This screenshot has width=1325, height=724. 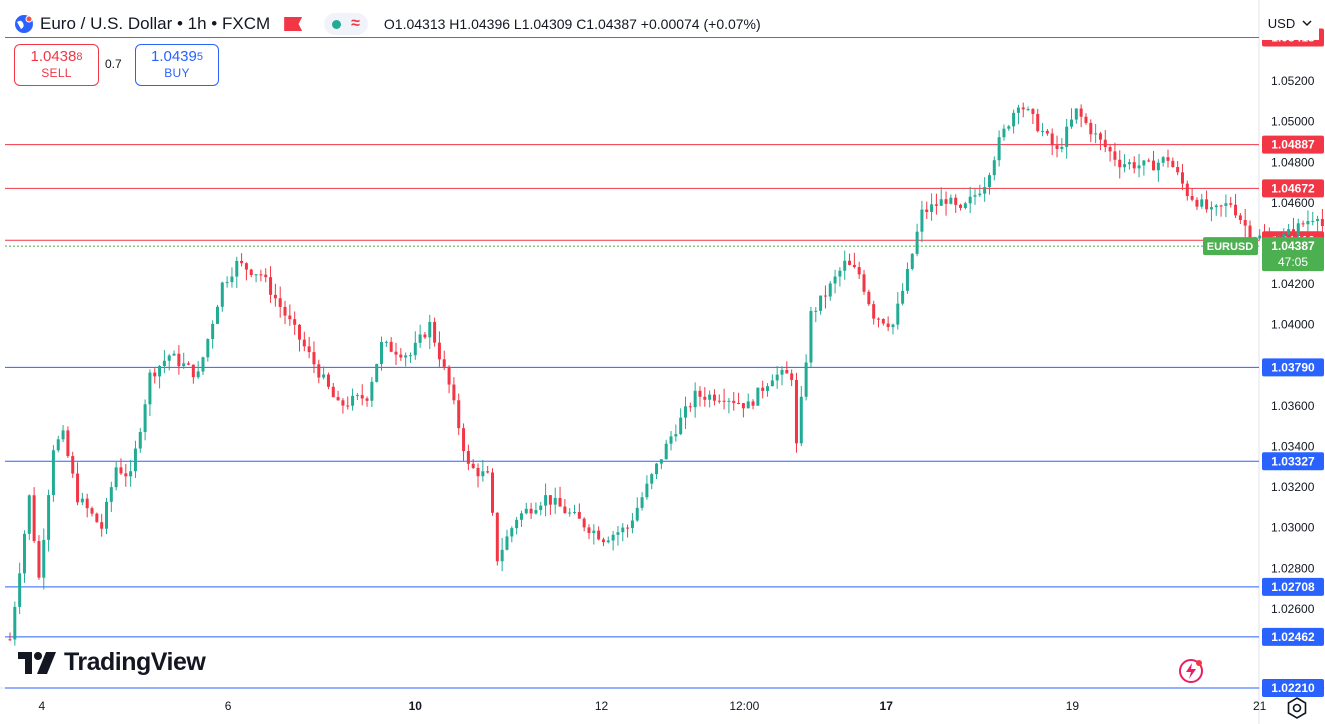 I want to click on buy-price: 1.0439, so click(x=173, y=56).